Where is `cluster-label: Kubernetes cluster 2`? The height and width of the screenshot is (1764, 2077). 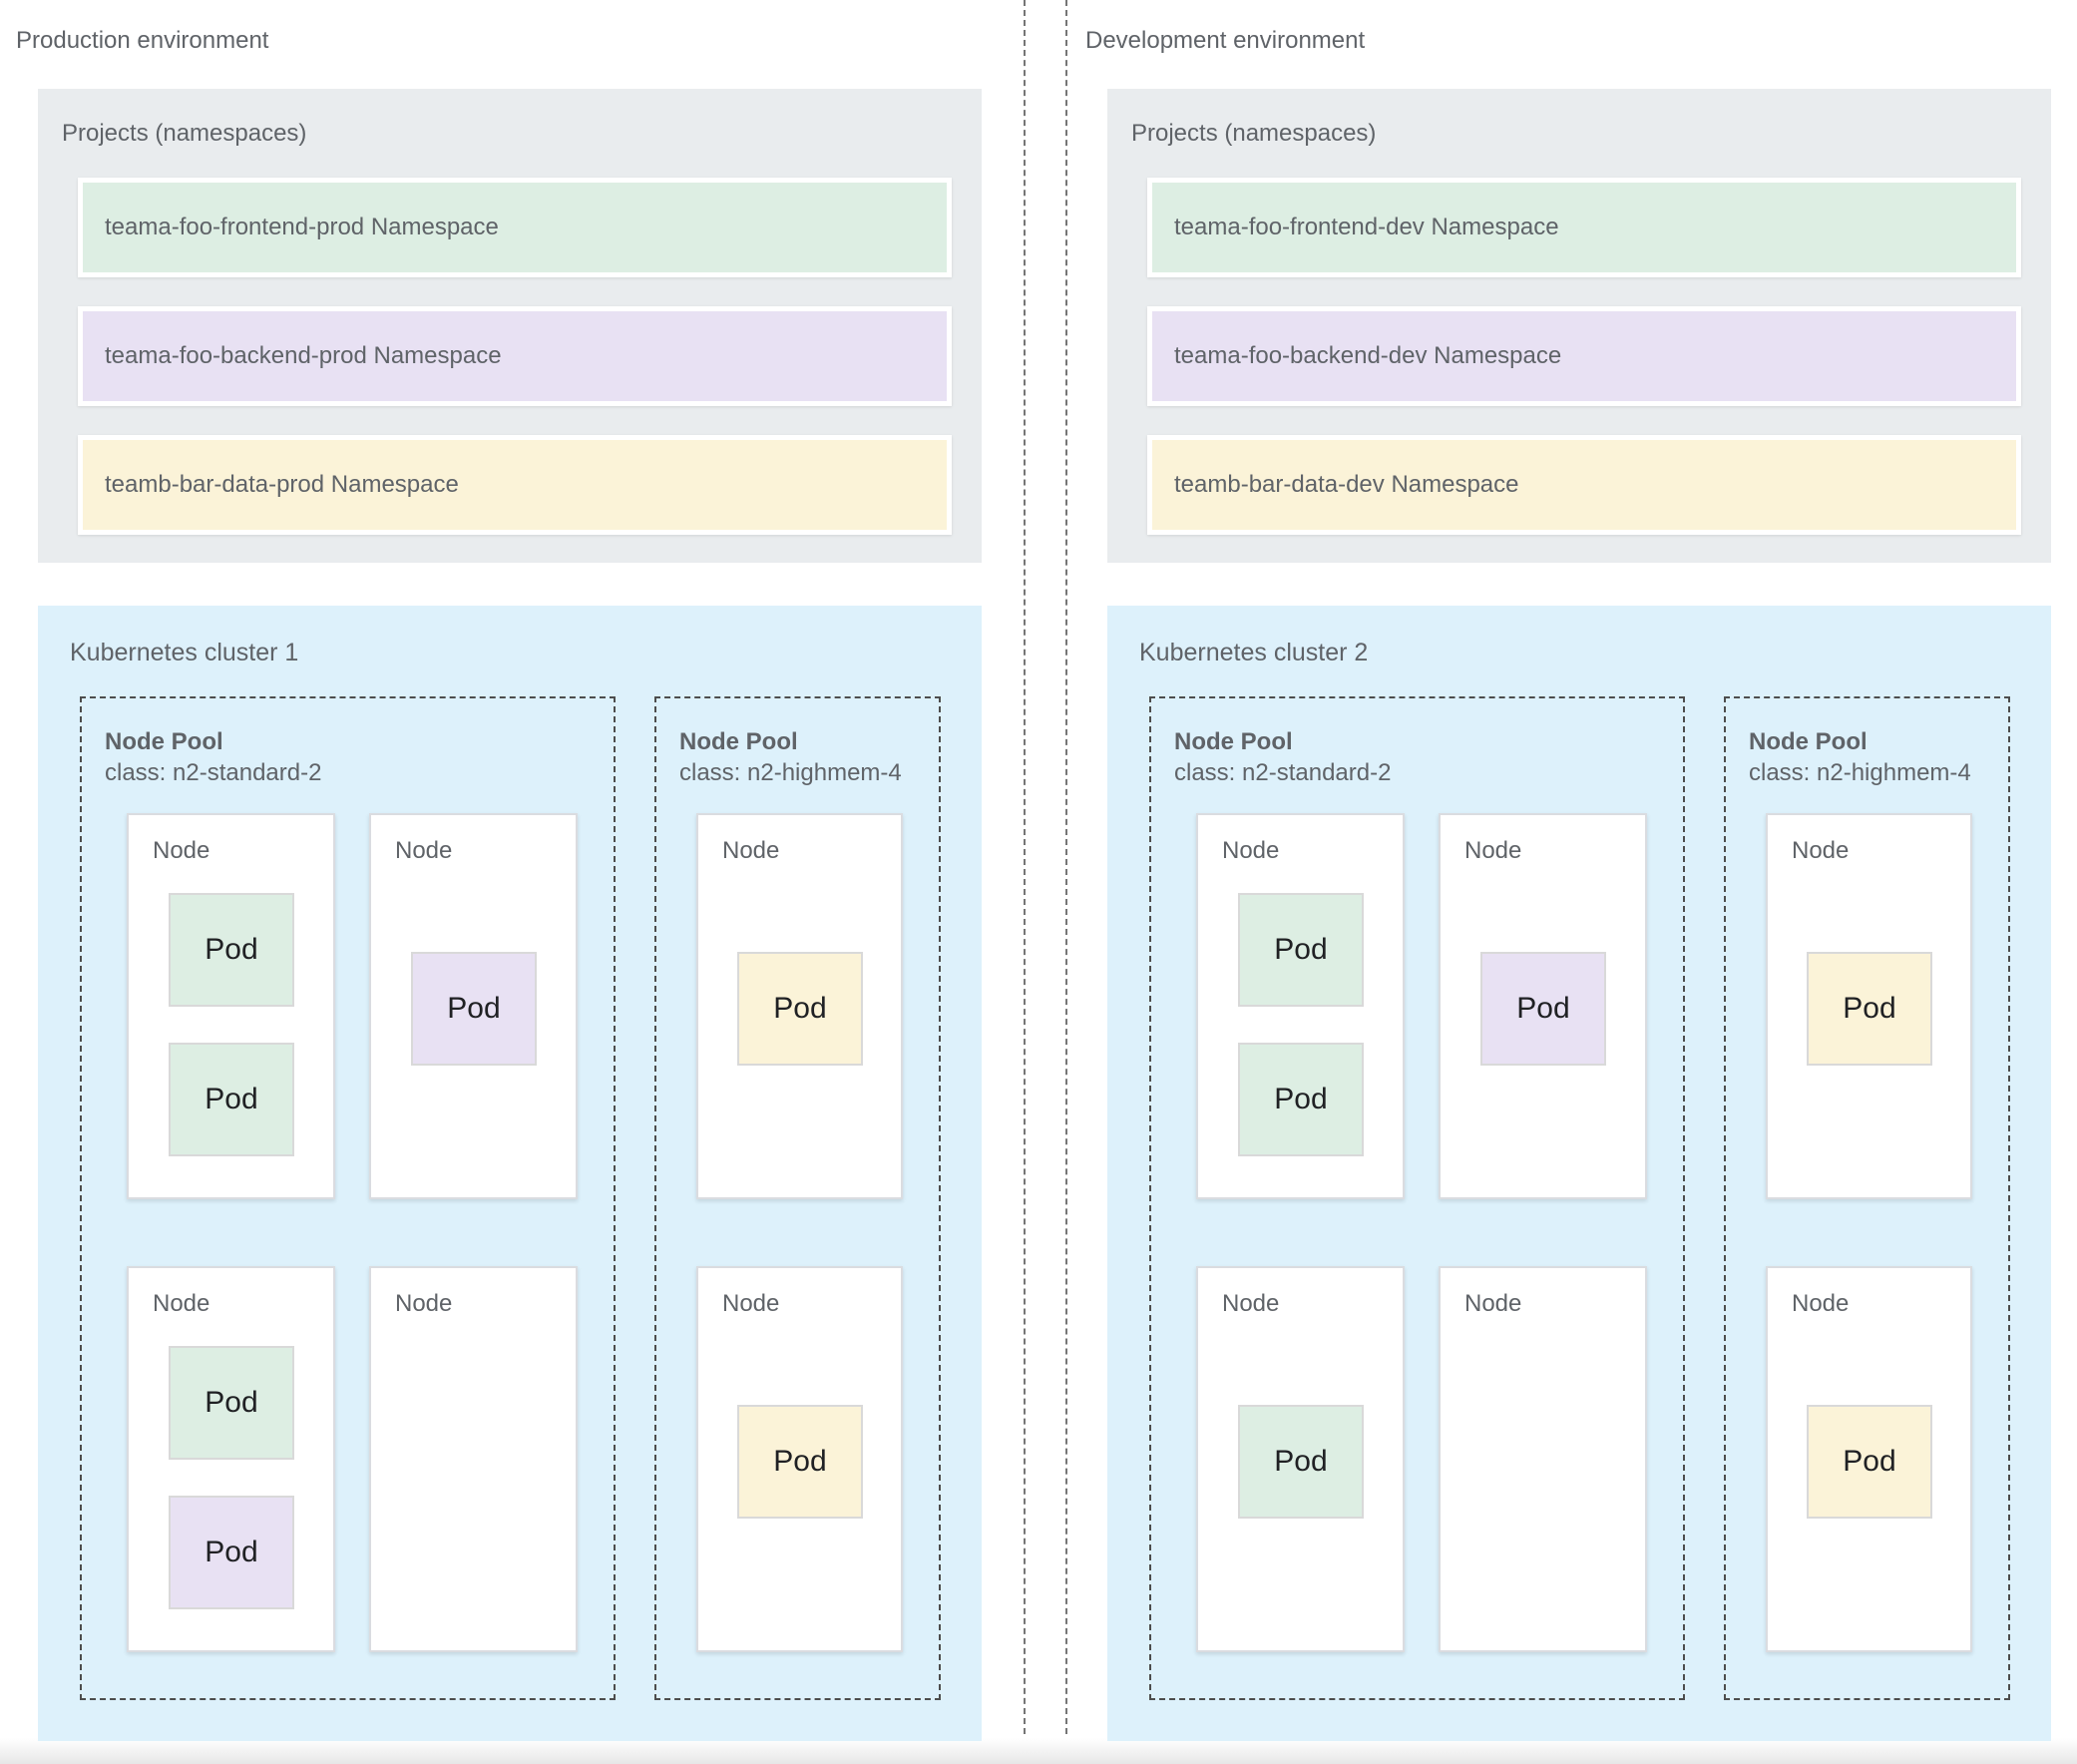 cluster-label: Kubernetes cluster 2 is located at coordinates (1254, 652).